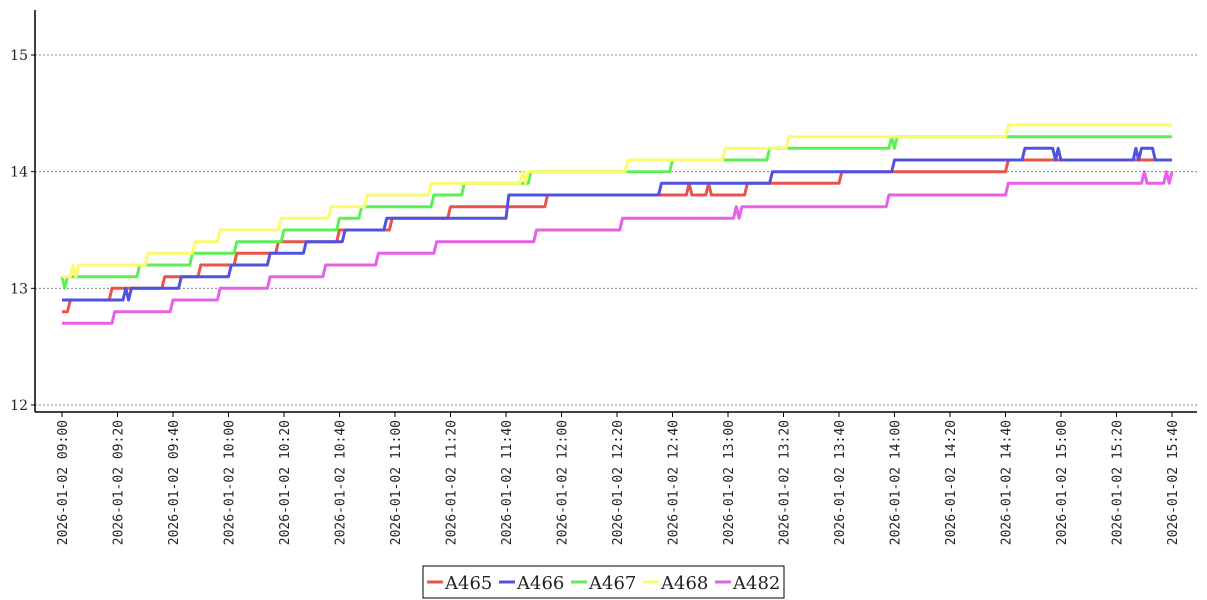 Image resolution: width=1207 pixels, height=600 pixels. What do you see at coordinates (63, 482) in the screenshot?
I see `x-tick-label: 2026-01-02 09:00` at bounding box center [63, 482].